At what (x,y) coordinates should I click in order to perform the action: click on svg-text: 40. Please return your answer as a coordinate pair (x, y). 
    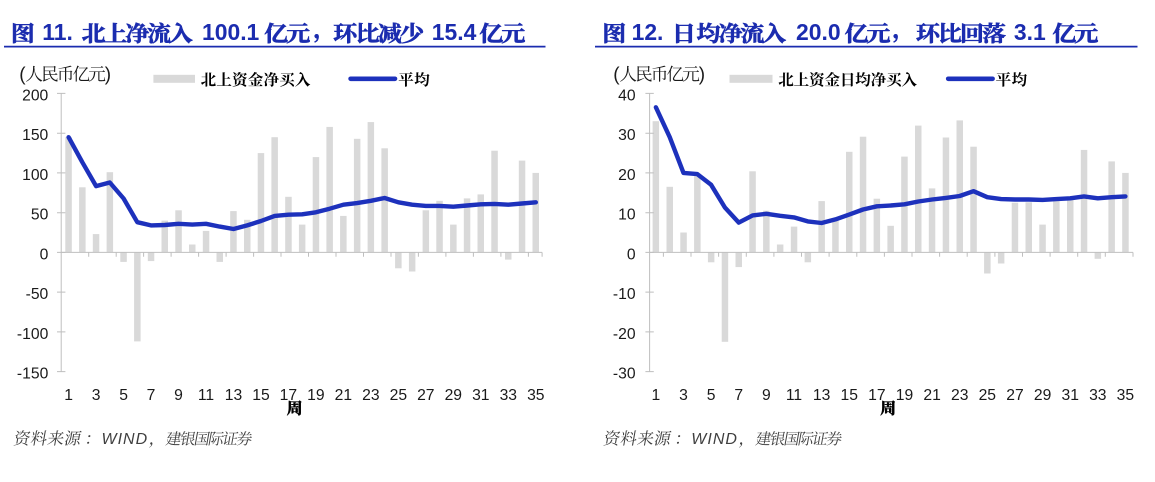
    Looking at the image, I should click on (627, 95).